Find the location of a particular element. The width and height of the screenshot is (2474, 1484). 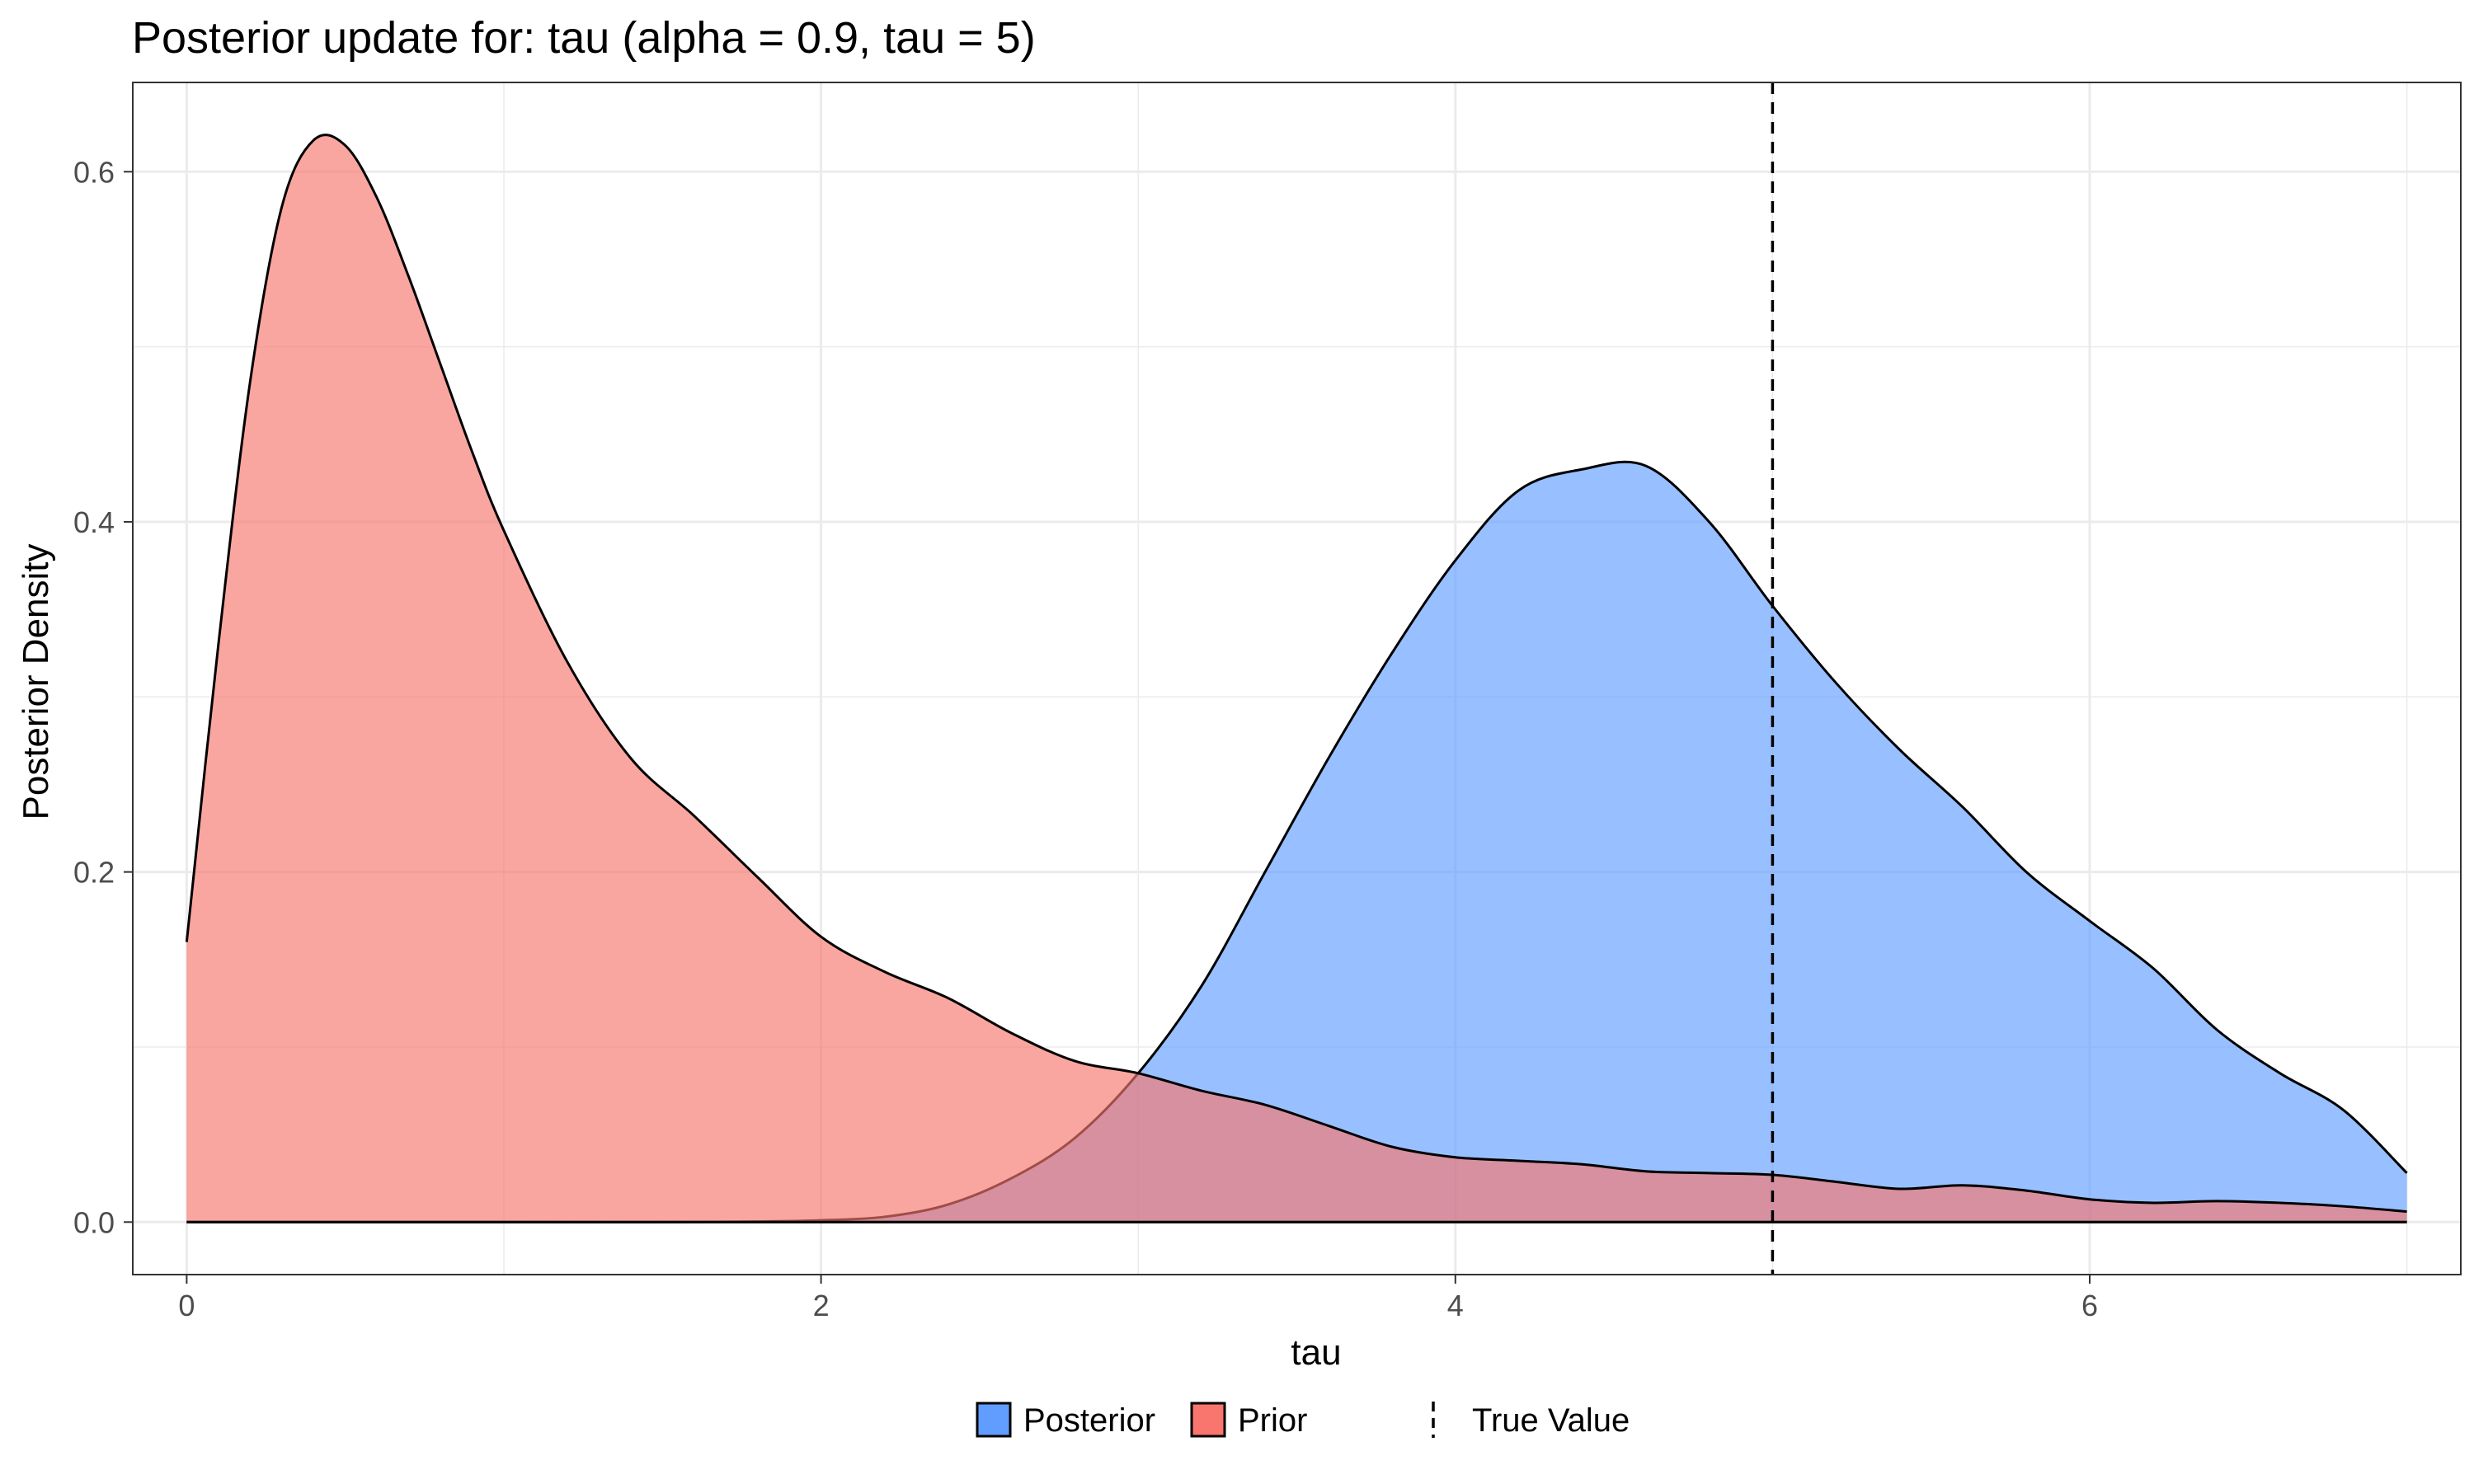

legend: Posterior Prior True Value is located at coordinates (1303, 1420).